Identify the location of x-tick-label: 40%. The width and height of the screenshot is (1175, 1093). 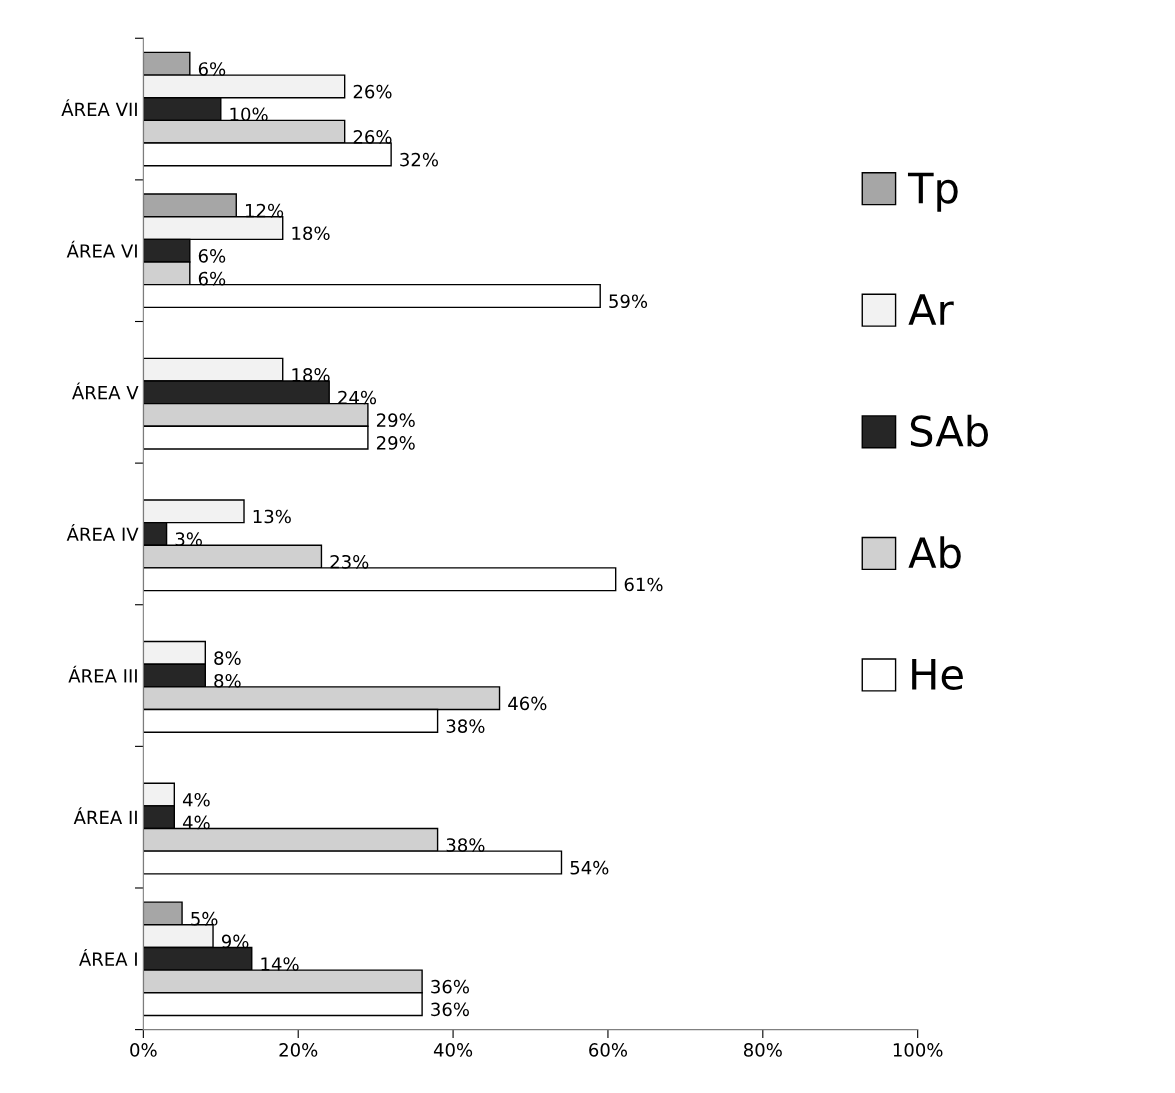
(453, 1050).